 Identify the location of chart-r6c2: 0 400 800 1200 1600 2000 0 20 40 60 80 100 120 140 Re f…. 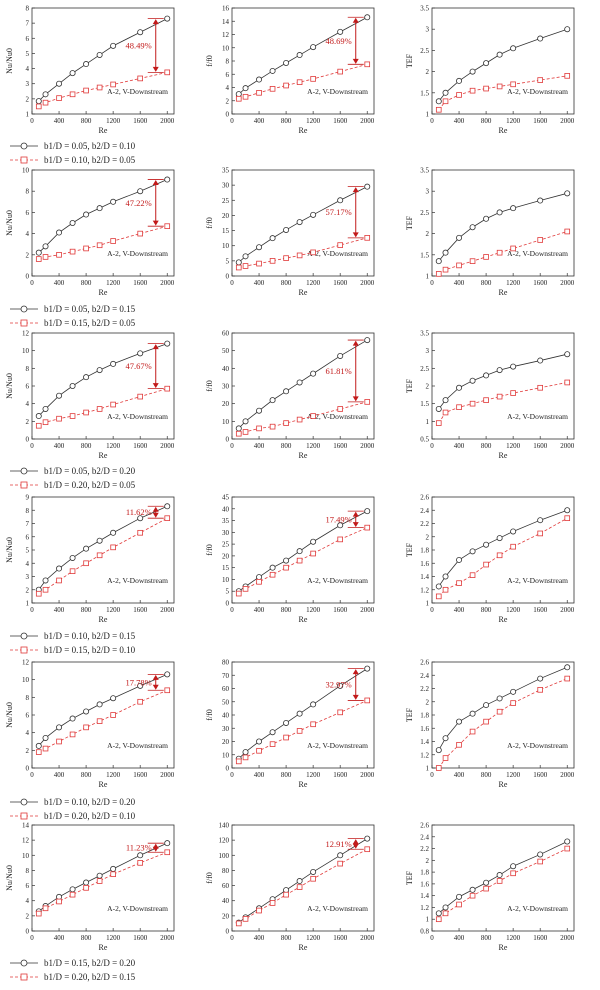
(290, 887).